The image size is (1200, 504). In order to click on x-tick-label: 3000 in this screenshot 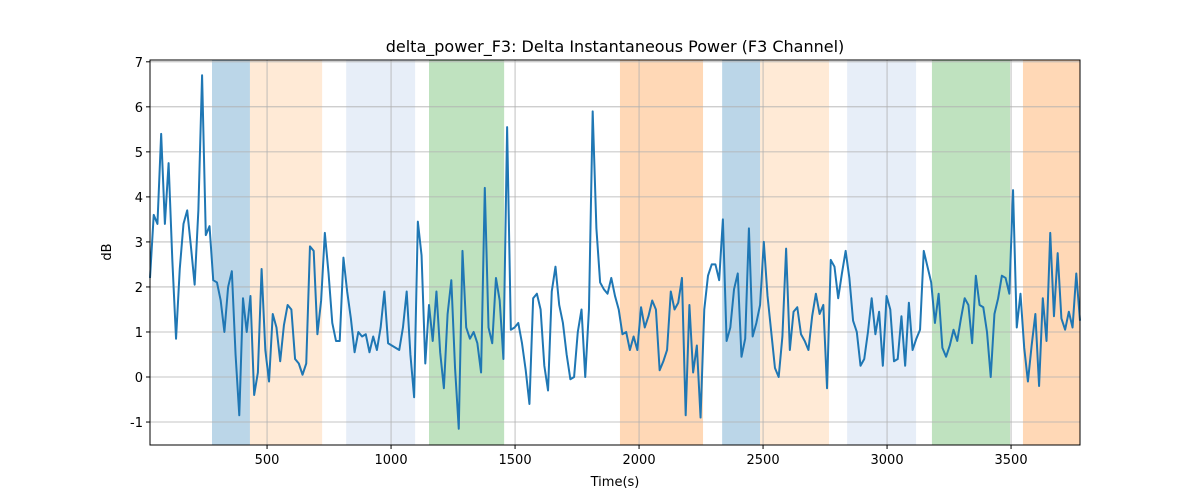, I will do `click(887, 460)`.